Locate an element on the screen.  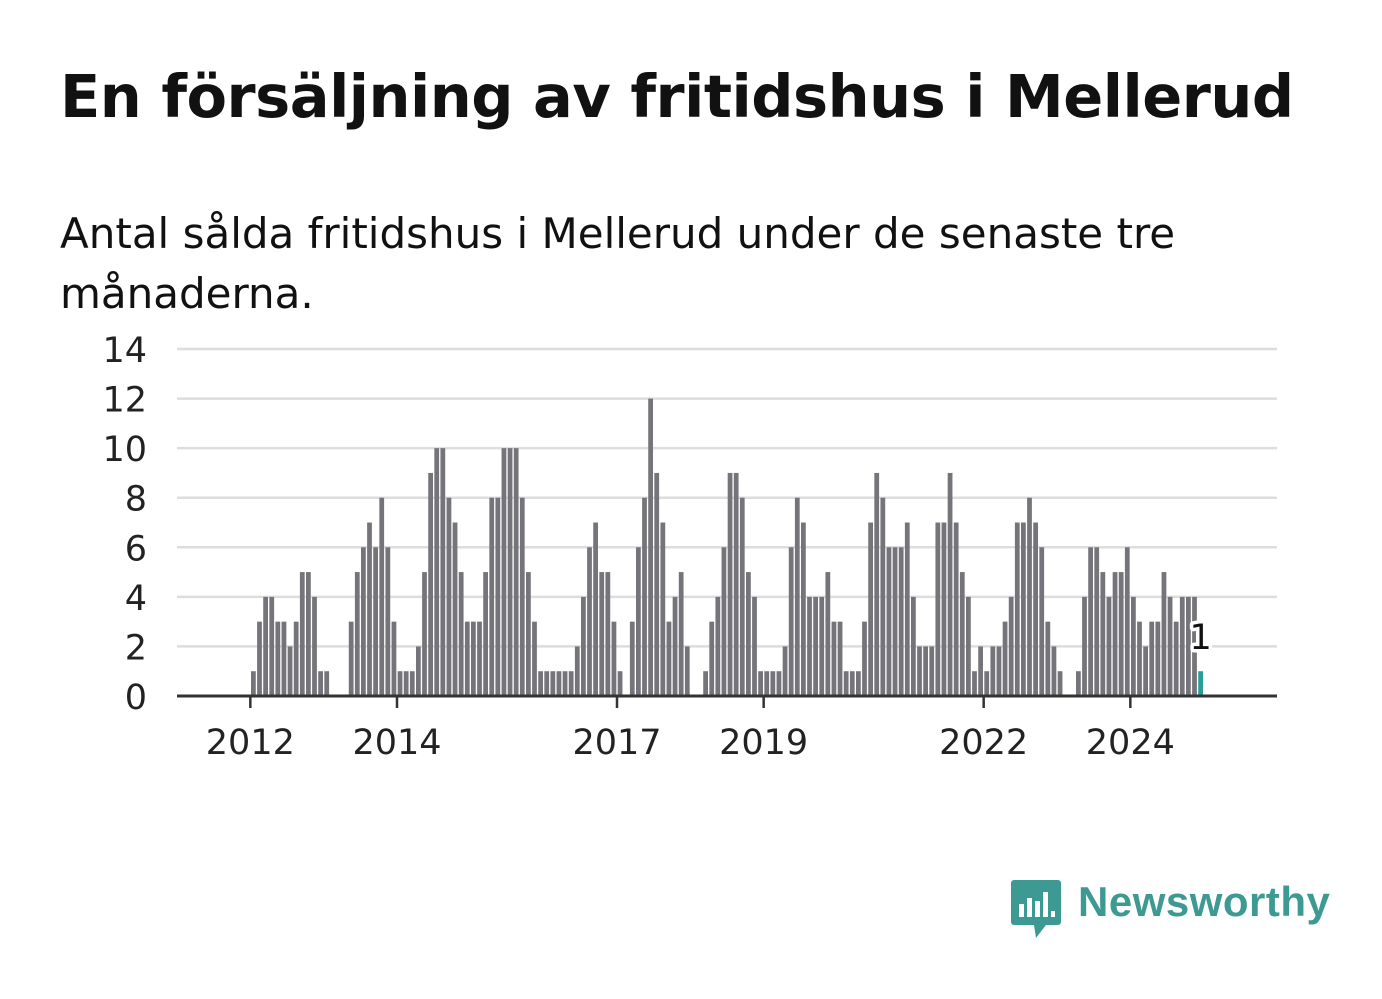
y-tick-label: 6 is located at coordinates (136, 549).